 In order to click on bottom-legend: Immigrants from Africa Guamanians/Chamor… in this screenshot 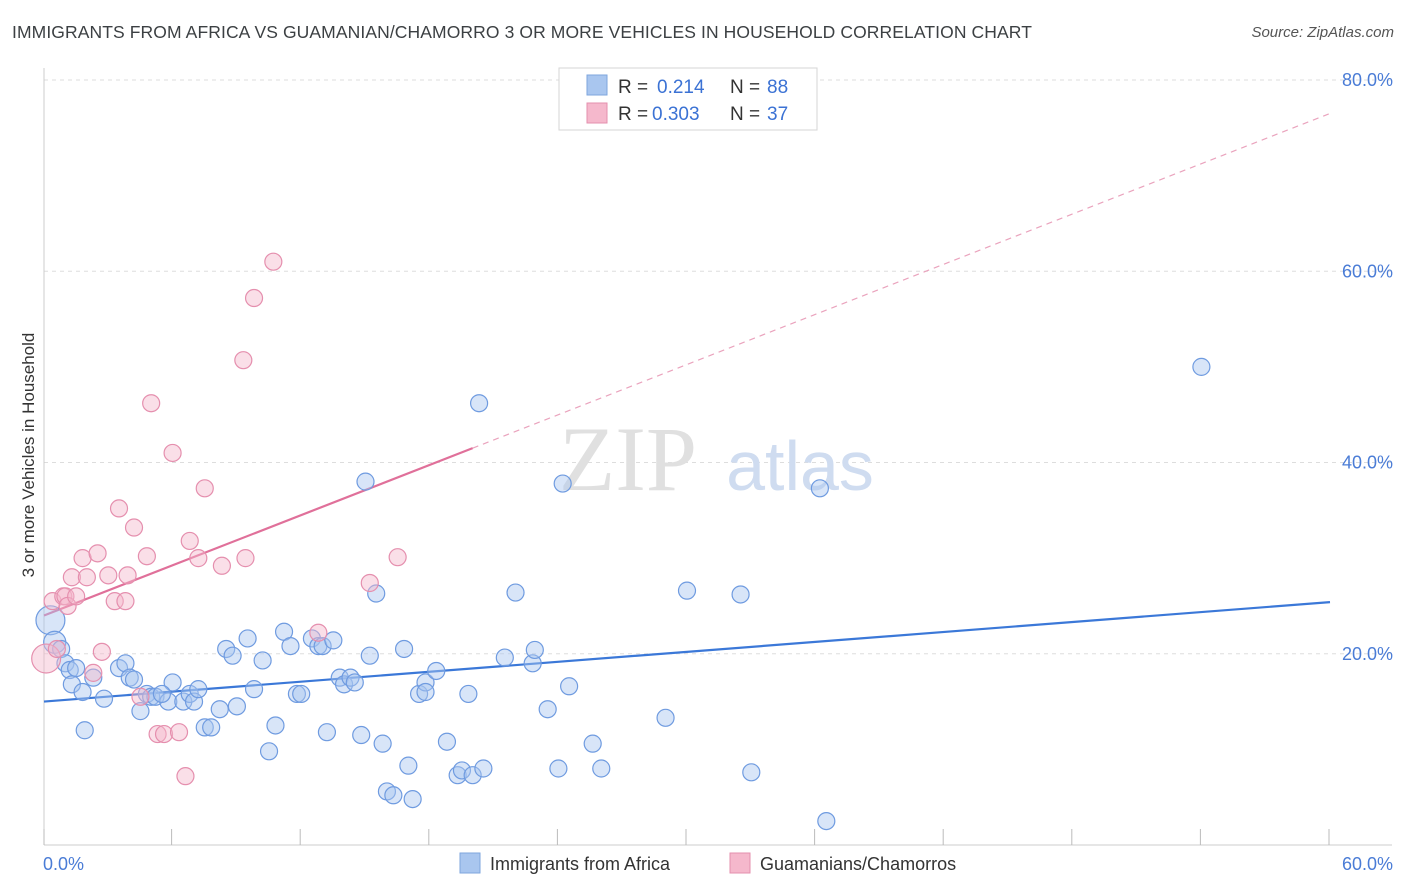, I will do `click(707, 863)`.